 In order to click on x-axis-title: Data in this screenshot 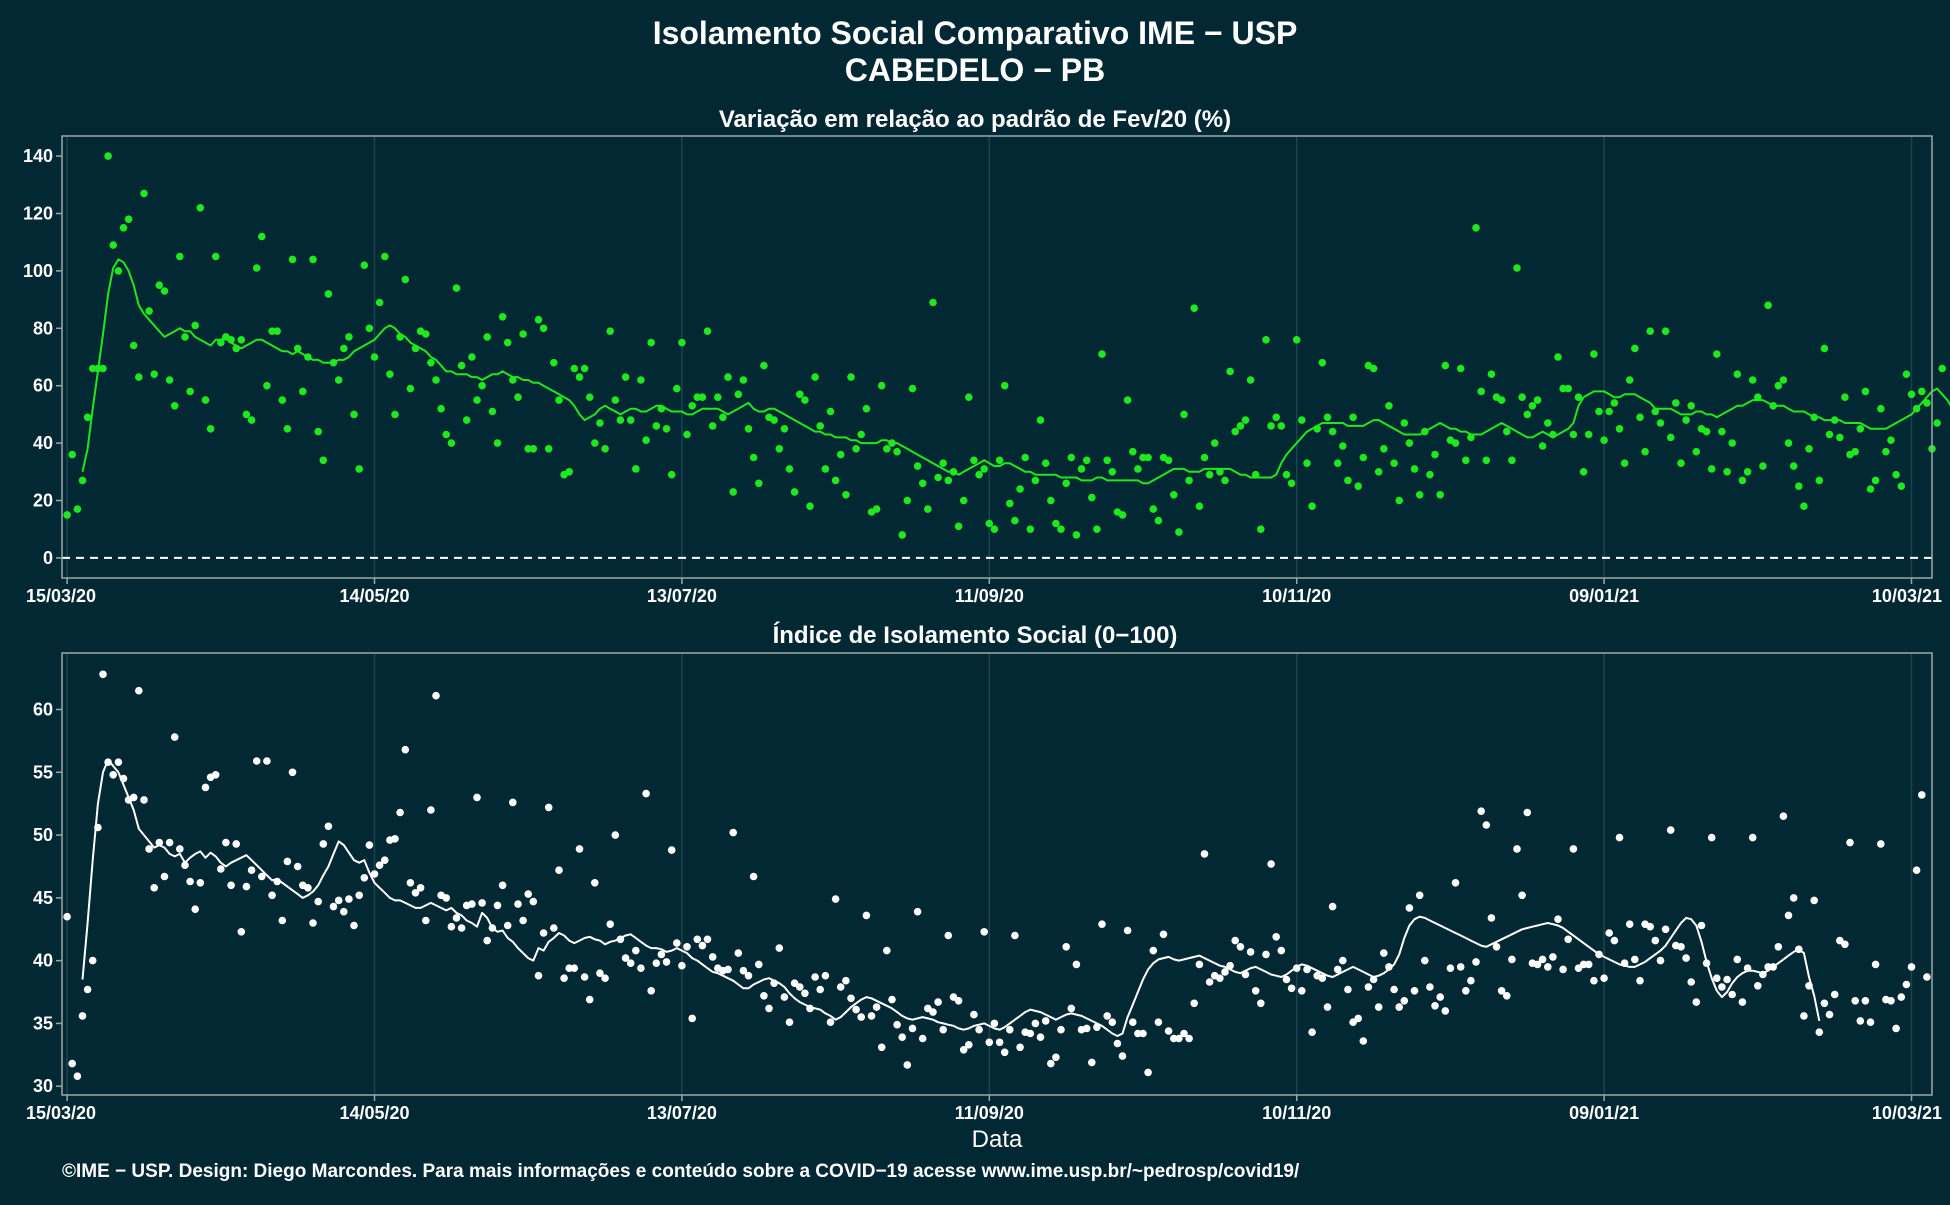, I will do `click(997, 1139)`.